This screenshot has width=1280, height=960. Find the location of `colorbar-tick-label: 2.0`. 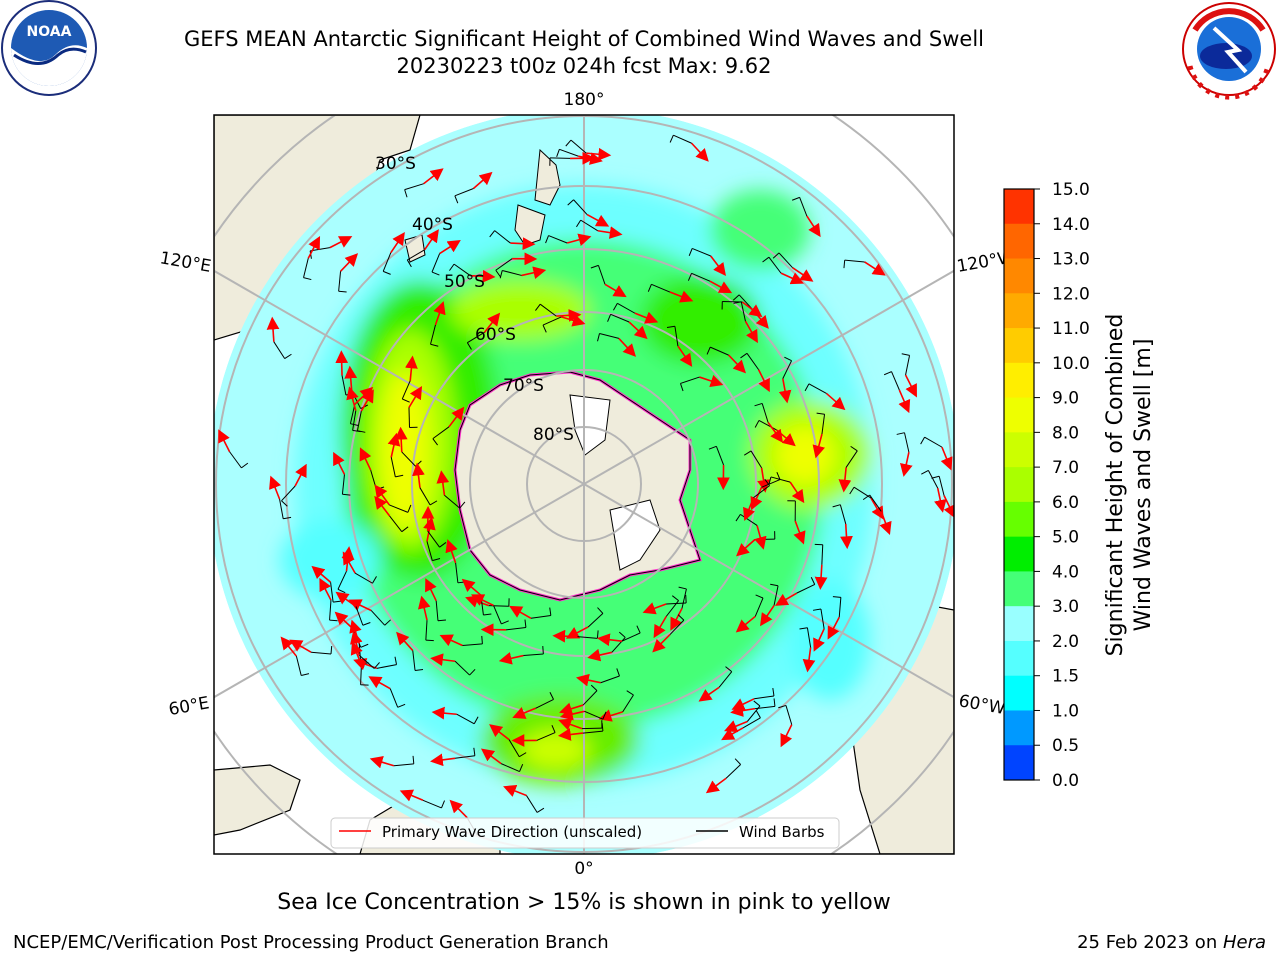

colorbar-tick-label: 2.0 is located at coordinates (1065, 642).